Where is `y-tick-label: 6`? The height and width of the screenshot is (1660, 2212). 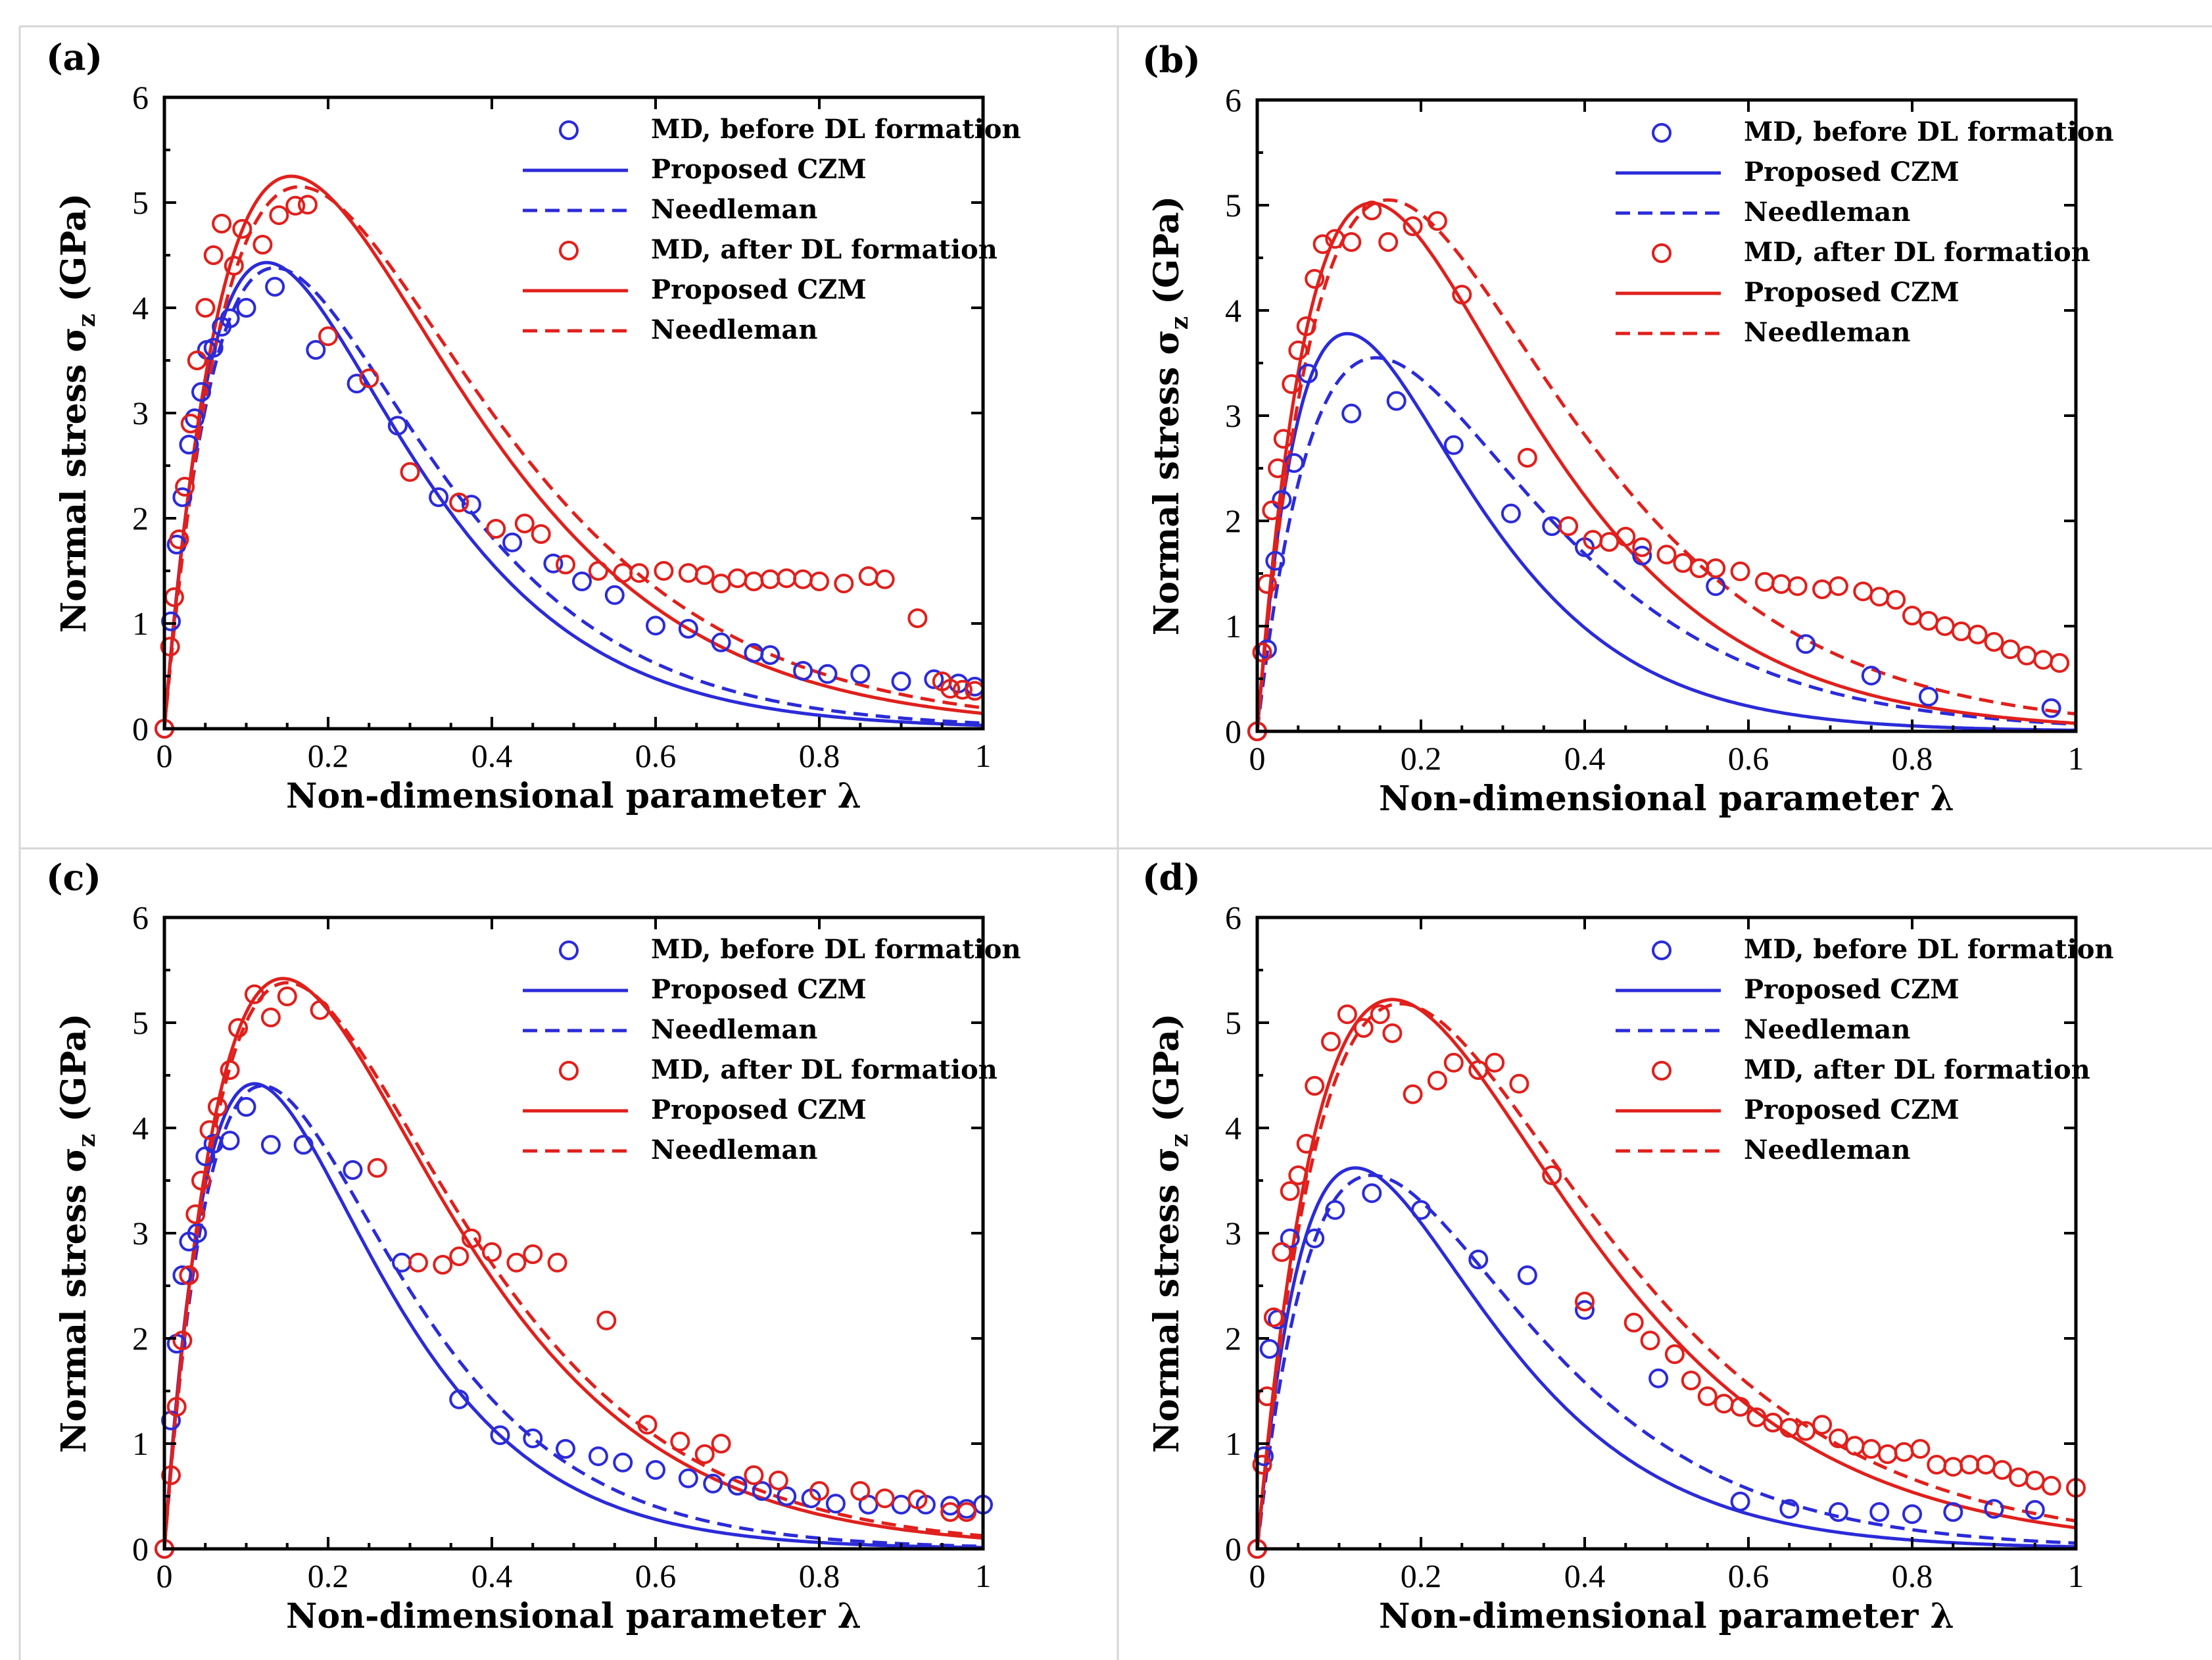 y-tick-label: 6 is located at coordinates (1233, 100).